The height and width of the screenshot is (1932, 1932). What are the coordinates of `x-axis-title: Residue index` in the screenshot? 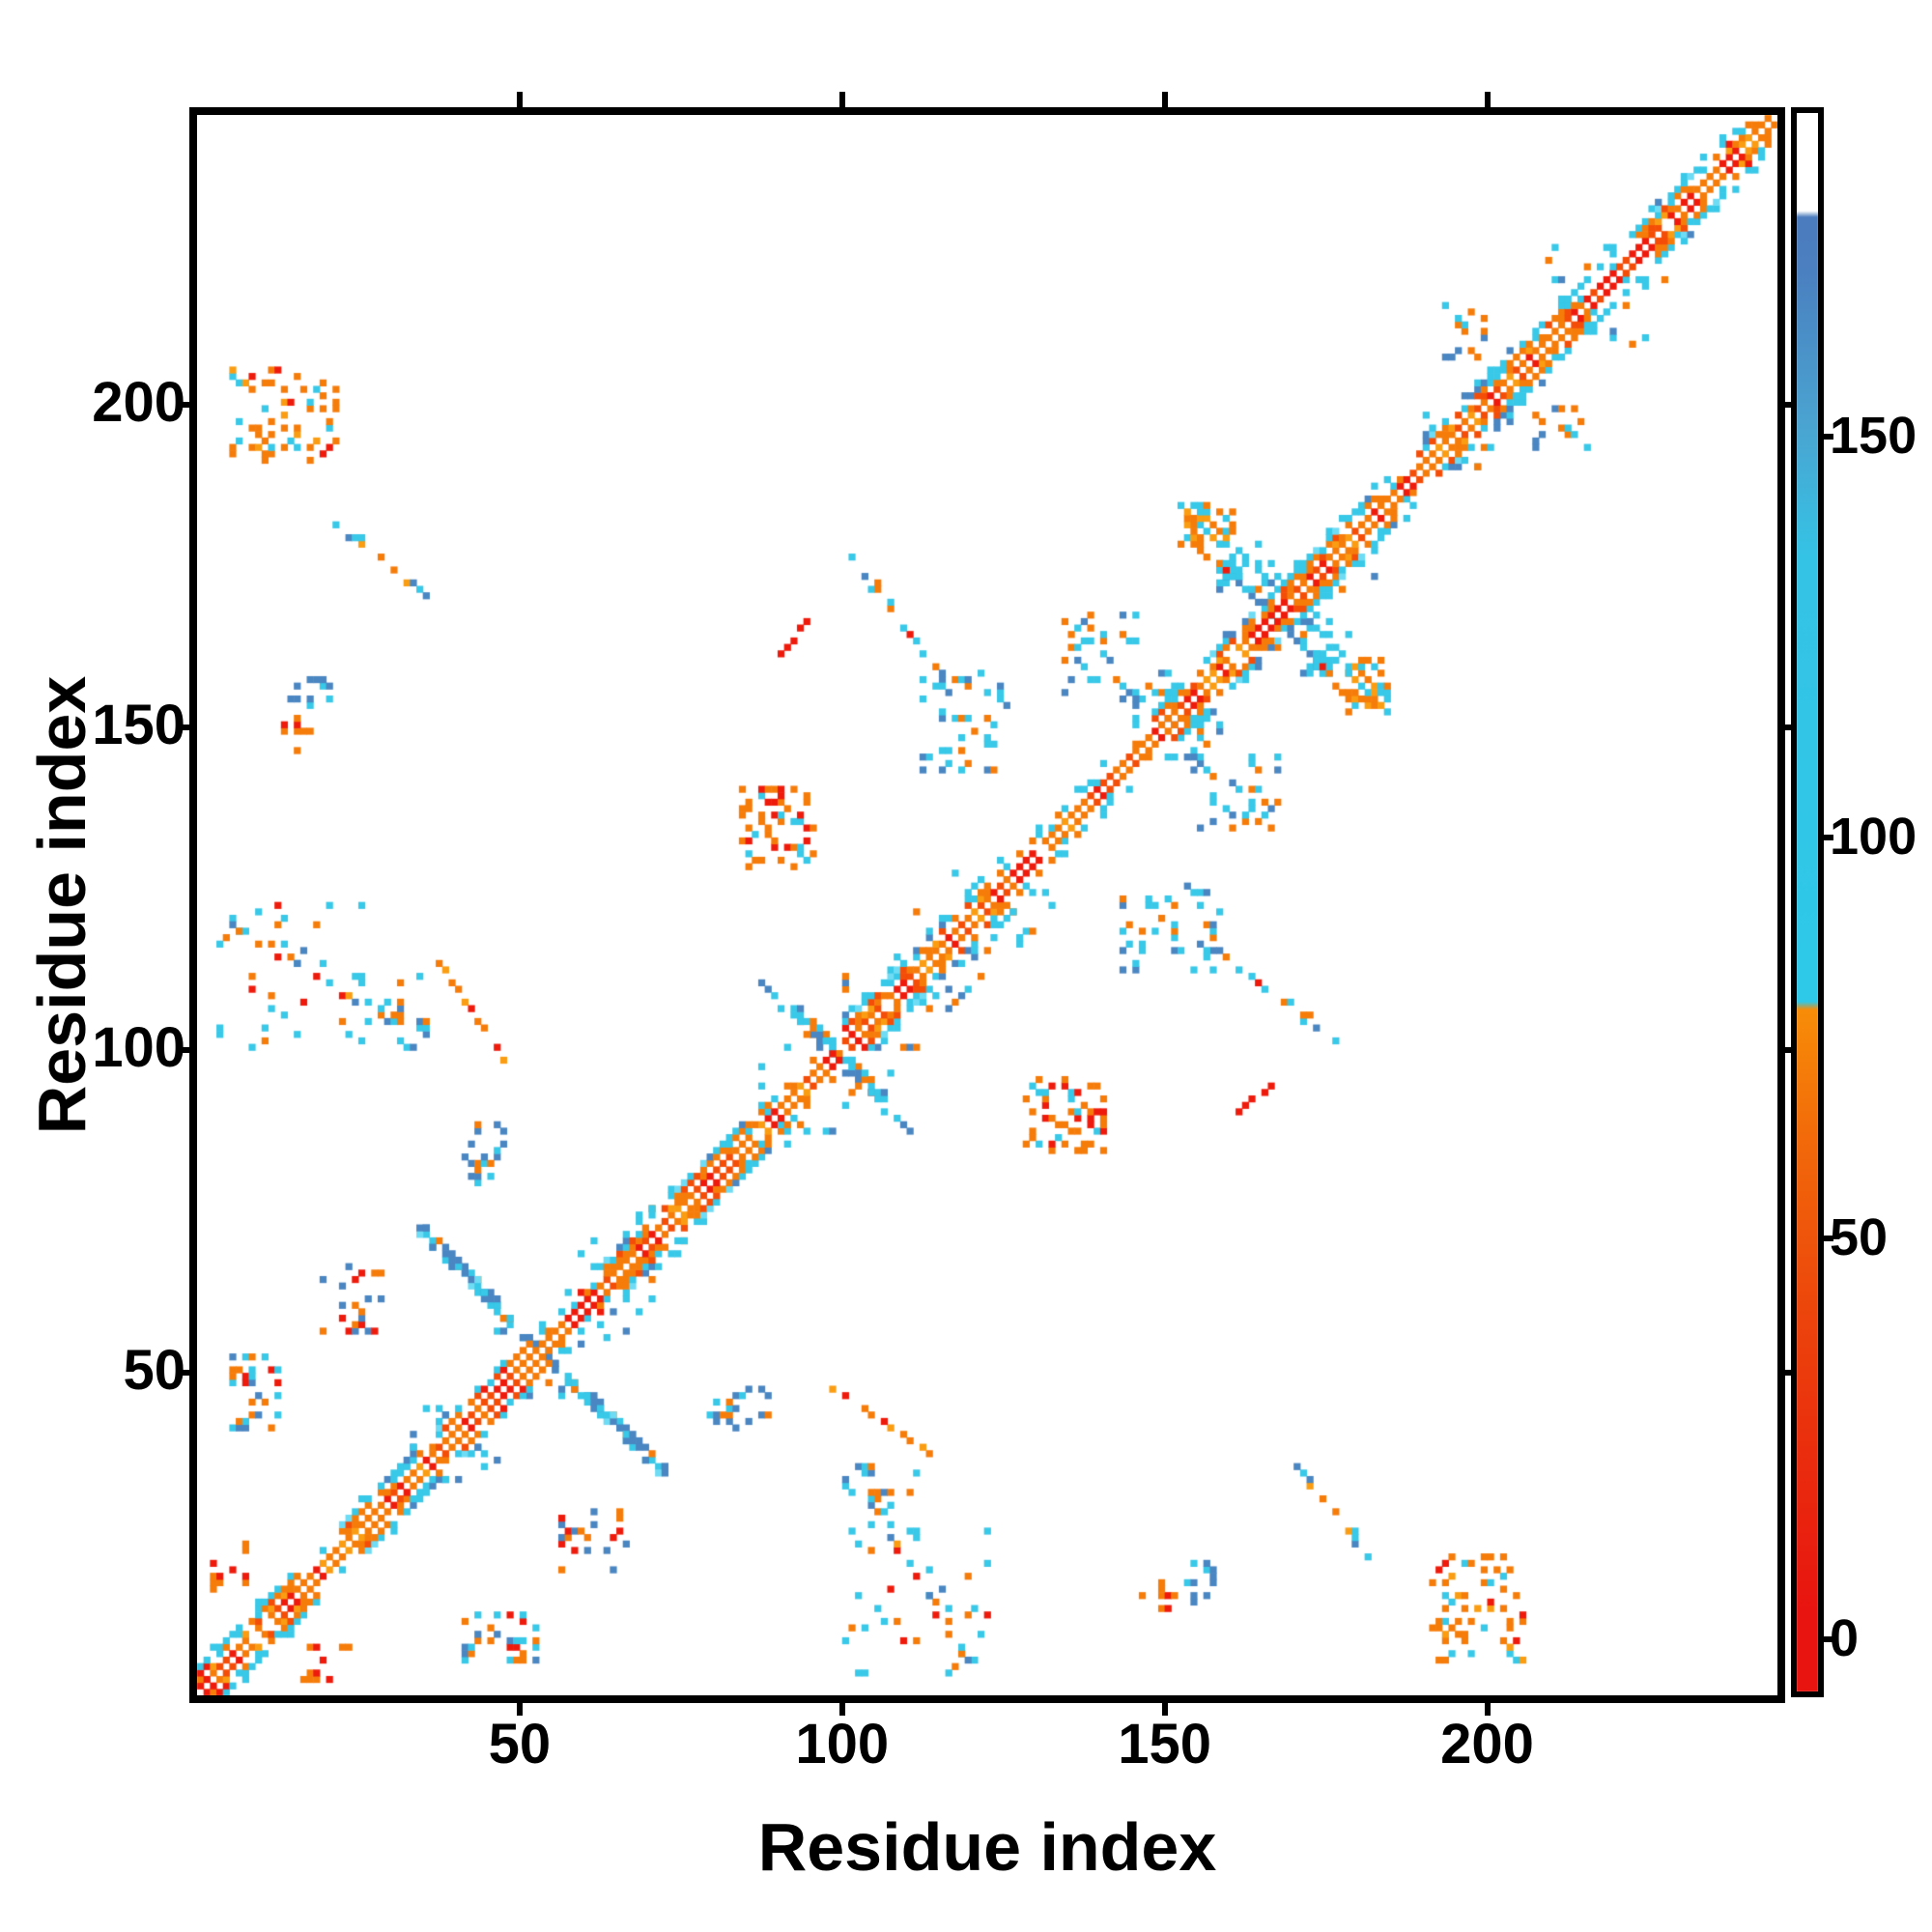 It's located at (987, 1847).